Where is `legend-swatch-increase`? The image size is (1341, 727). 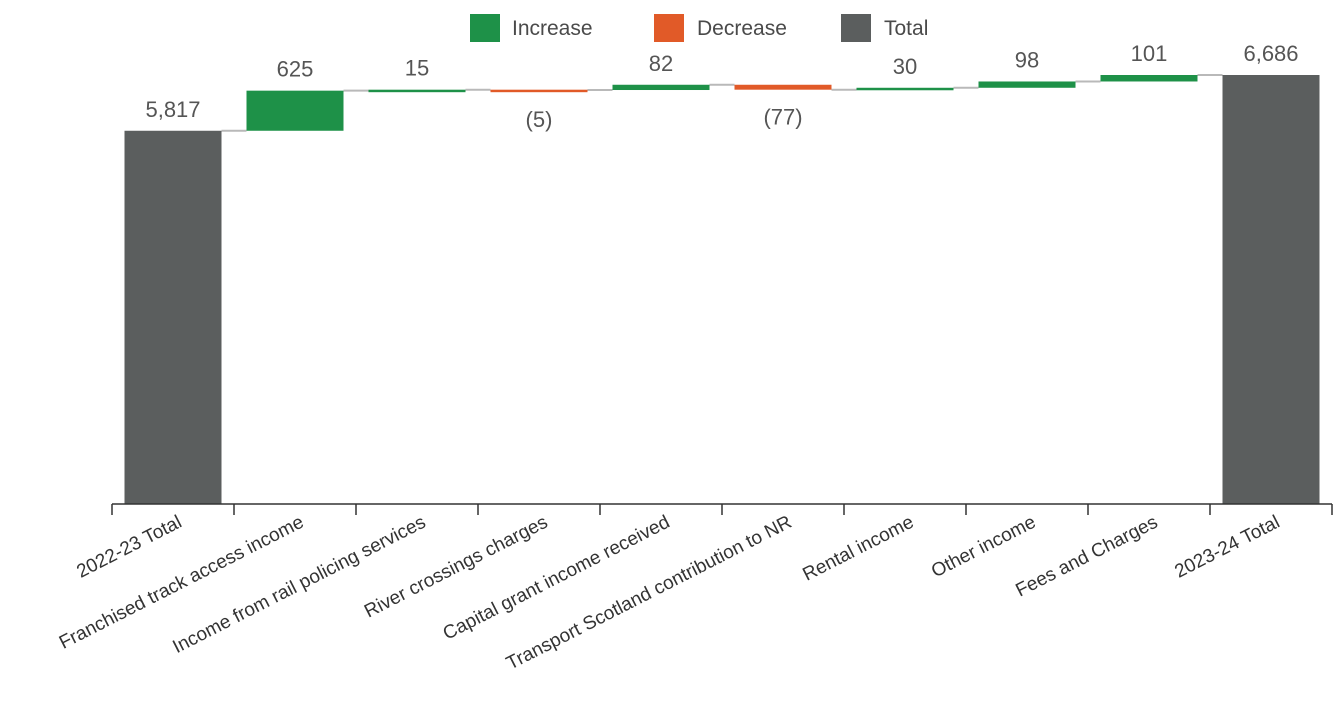
legend-swatch-increase is located at coordinates (485, 28).